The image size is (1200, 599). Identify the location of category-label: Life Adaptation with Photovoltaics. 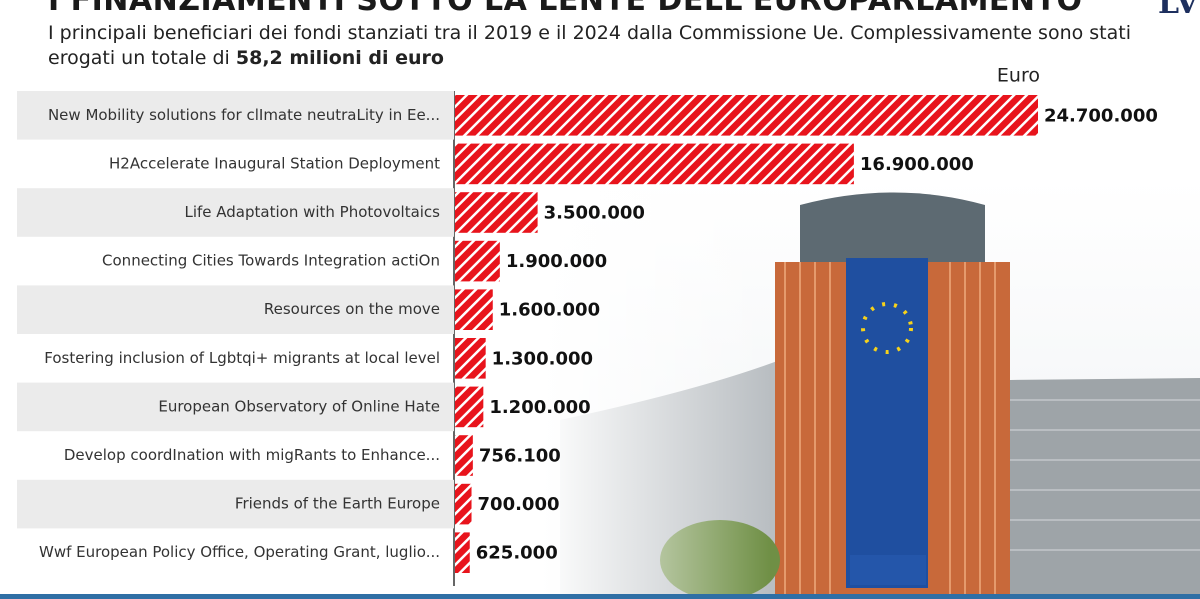
(312, 212).